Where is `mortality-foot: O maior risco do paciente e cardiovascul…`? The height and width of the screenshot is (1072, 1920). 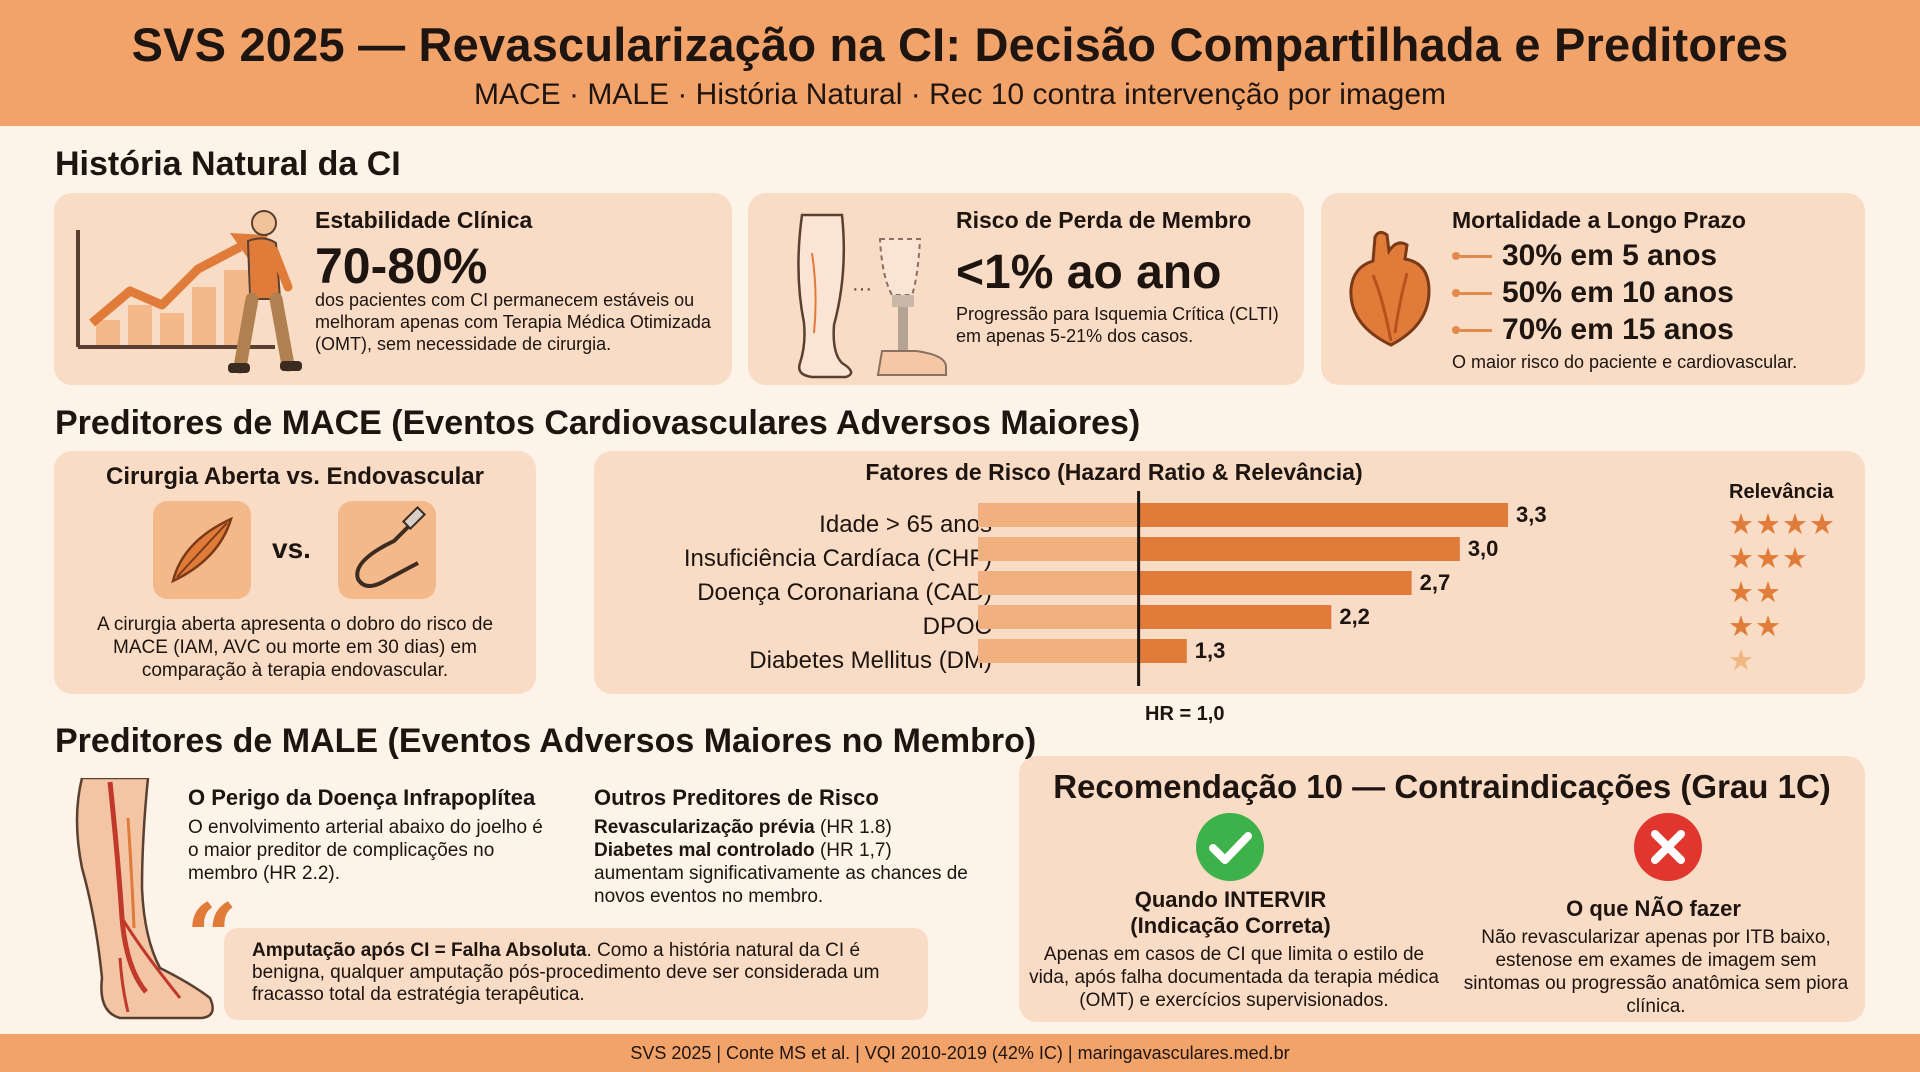
mortality-foot: O maior risco do paciente e cardiovascul… is located at coordinates (1625, 362).